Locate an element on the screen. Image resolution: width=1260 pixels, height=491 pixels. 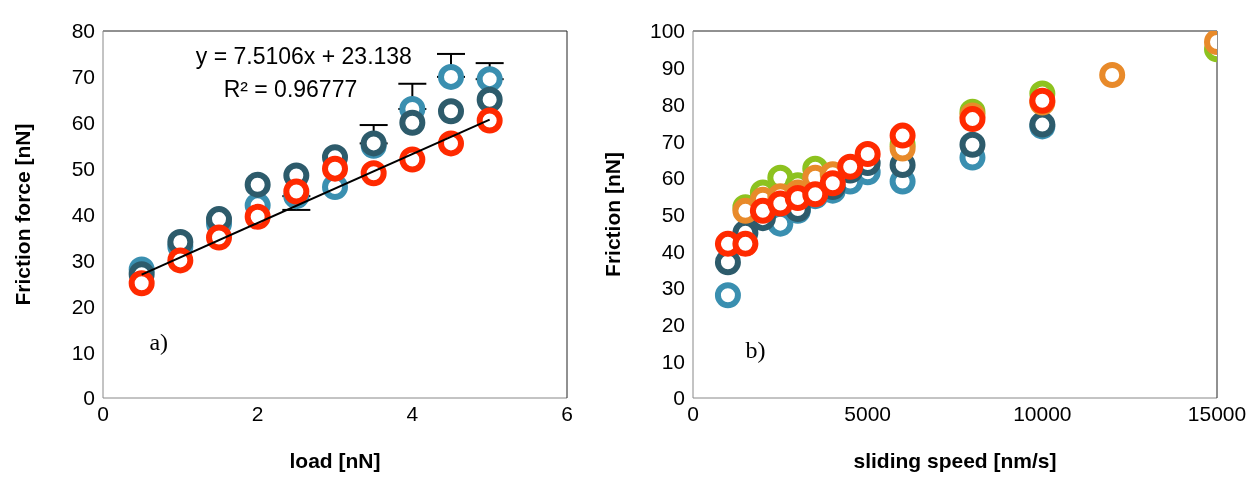
y-axis-title: Friction force [nN] is located at coordinates (23, 214).